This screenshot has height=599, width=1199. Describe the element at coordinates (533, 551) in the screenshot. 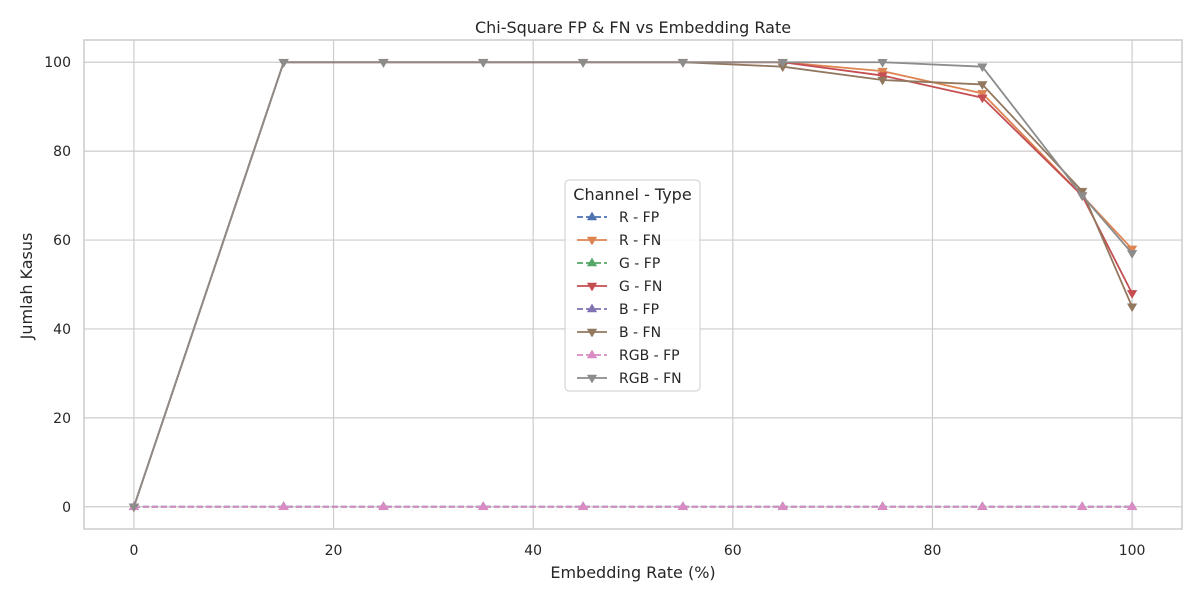

I see `x-tick-label: 40` at that location.